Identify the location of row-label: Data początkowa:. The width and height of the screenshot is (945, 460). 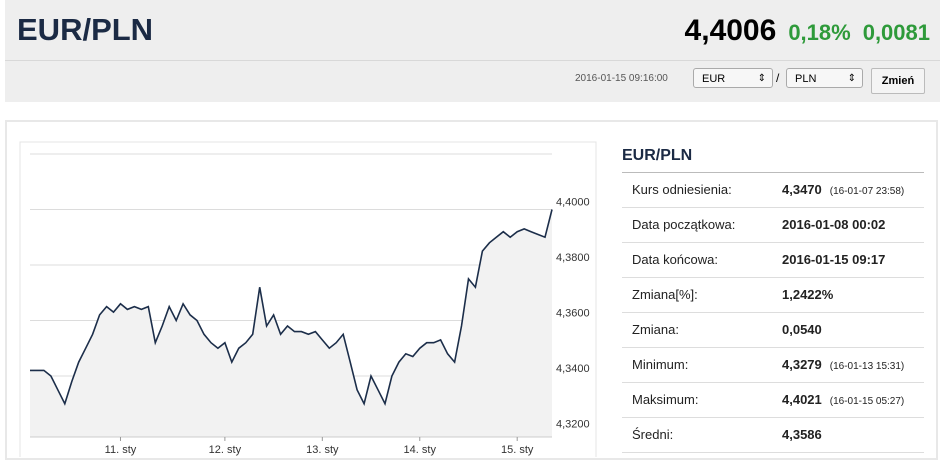
(684, 224).